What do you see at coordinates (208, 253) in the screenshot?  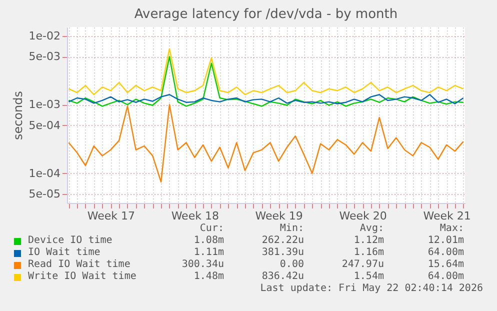 I see `text: 1.11m` at bounding box center [208, 253].